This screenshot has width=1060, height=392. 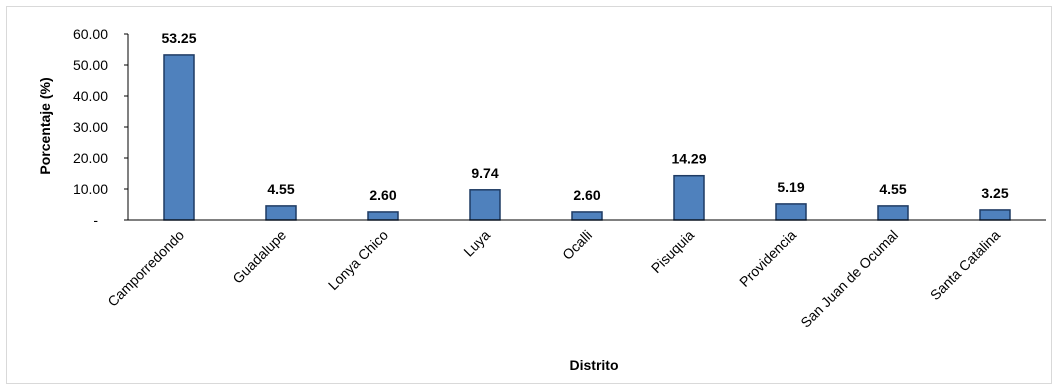 What do you see at coordinates (95, 220) in the screenshot?
I see `y-tick-label: -` at bounding box center [95, 220].